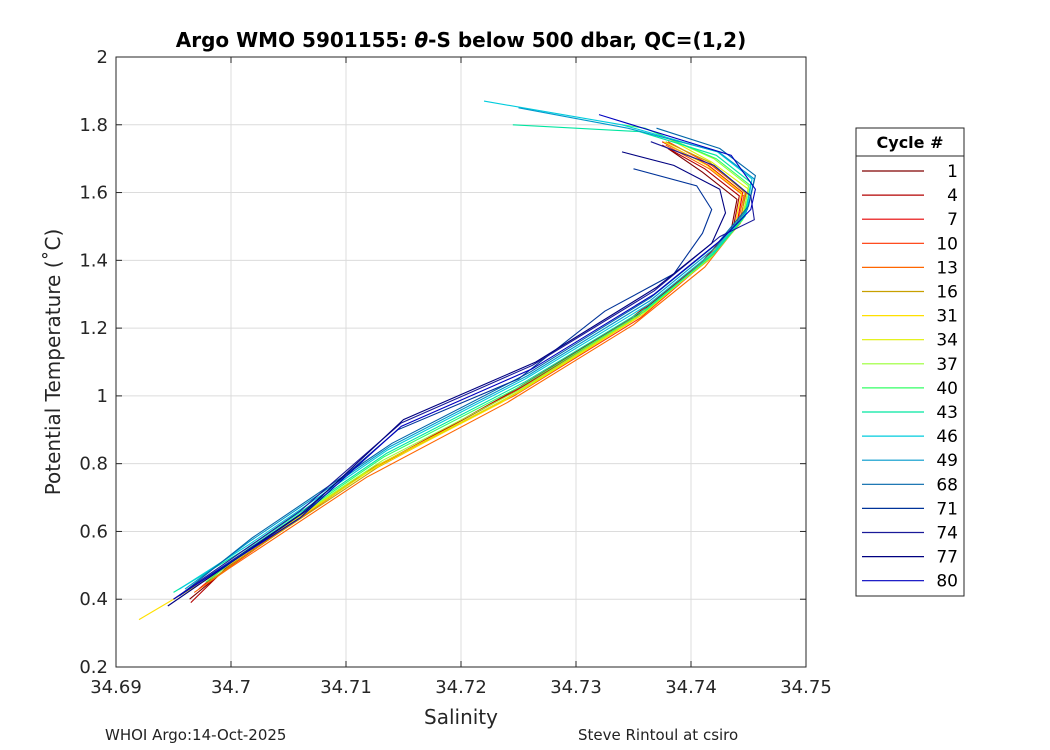 The width and height of the screenshot is (1050, 750). I want to click on y-tick-label: 1, so click(102, 396).